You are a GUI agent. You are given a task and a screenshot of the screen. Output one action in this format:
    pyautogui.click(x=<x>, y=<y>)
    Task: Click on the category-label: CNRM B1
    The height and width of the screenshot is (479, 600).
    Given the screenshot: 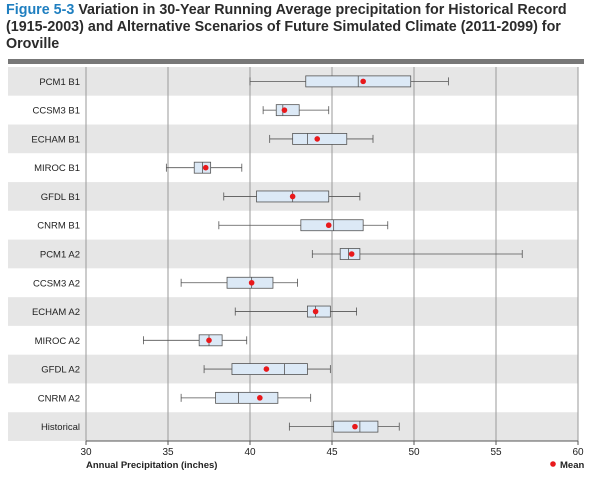 What is the action you would take?
    pyautogui.click(x=58, y=226)
    